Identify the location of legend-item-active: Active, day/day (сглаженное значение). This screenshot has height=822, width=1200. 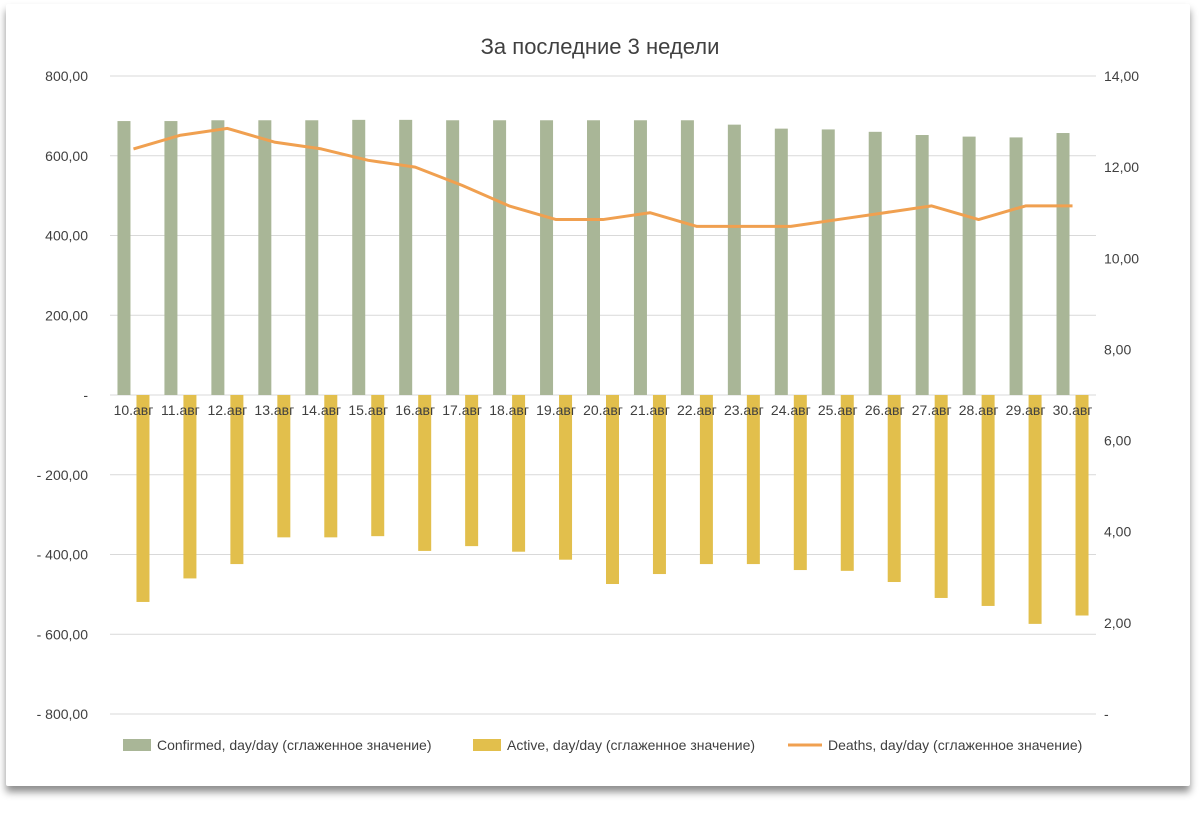
(614, 745).